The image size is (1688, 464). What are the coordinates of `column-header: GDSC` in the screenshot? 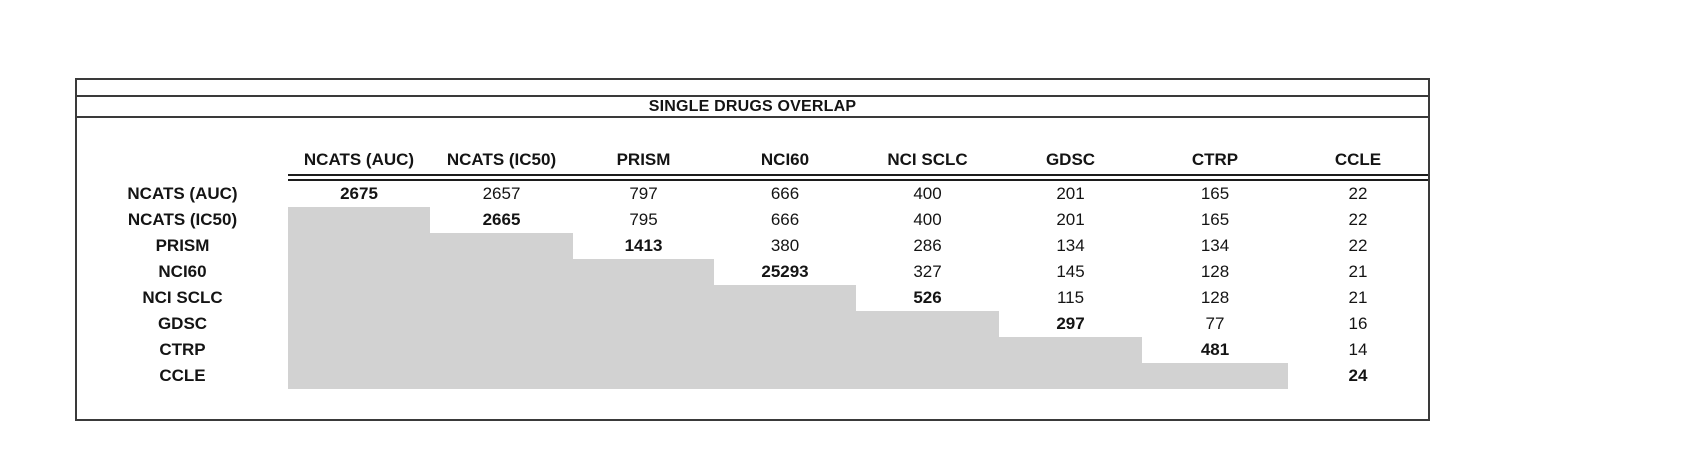 It's located at (1070, 159).